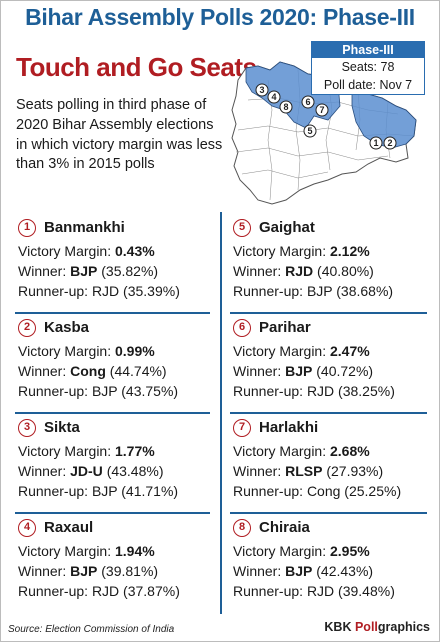  I want to click on seat-name: 8 Chiraia, so click(333, 528).